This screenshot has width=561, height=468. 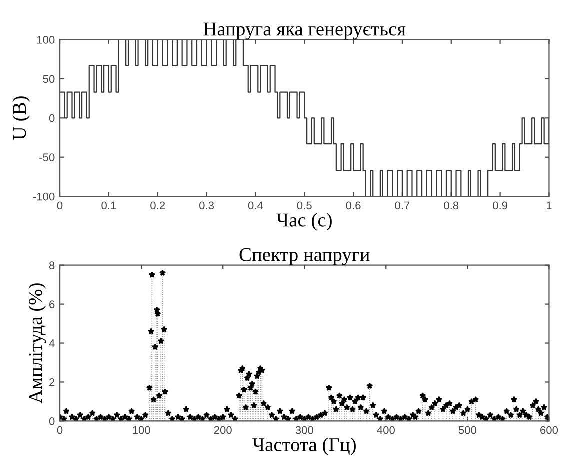 What do you see at coordinates (46, 40) in the screenshot?
I see `y-tick-label: 100` at bounding box center [46, 40].